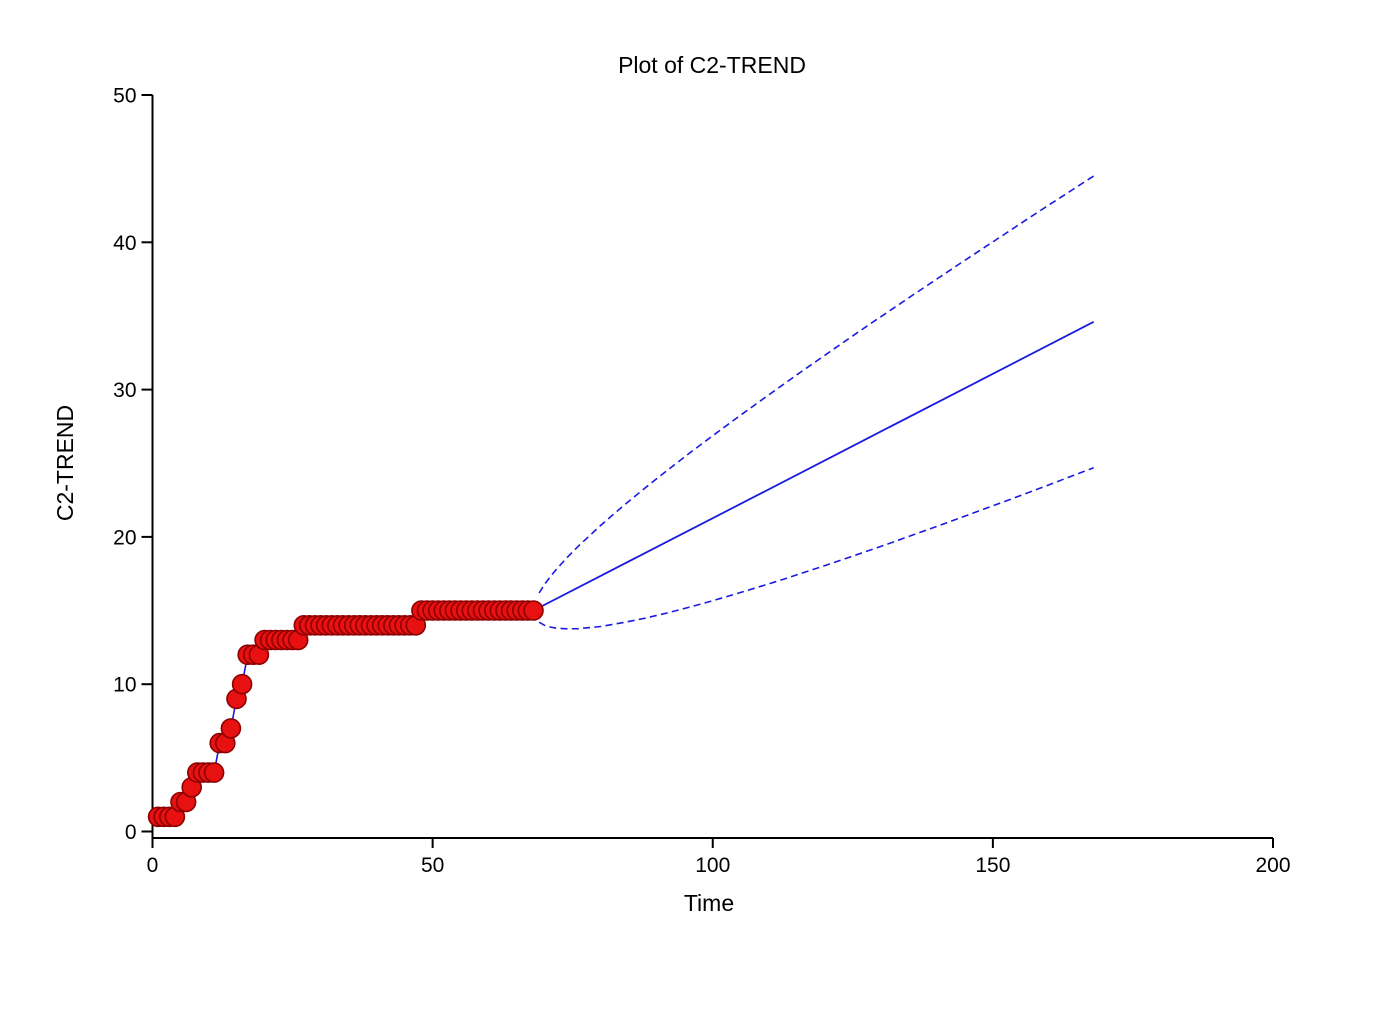 The image size is (1400, 1026). Describe the element at coordinates (124, 96) in the screenshot. I see `y-tick-label: 50` at that location.